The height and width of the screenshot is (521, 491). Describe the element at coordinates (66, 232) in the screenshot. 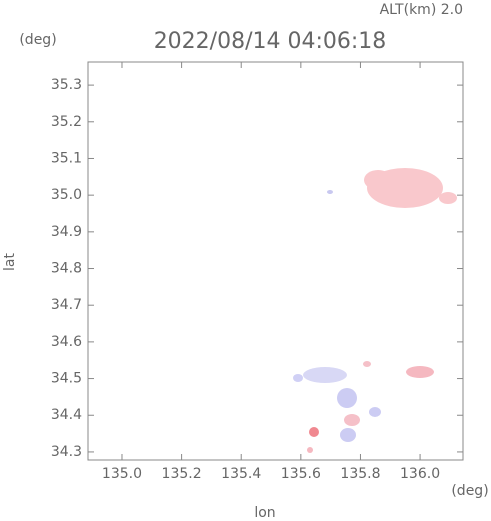

I see `y-tick-label: 34.9` at that location.